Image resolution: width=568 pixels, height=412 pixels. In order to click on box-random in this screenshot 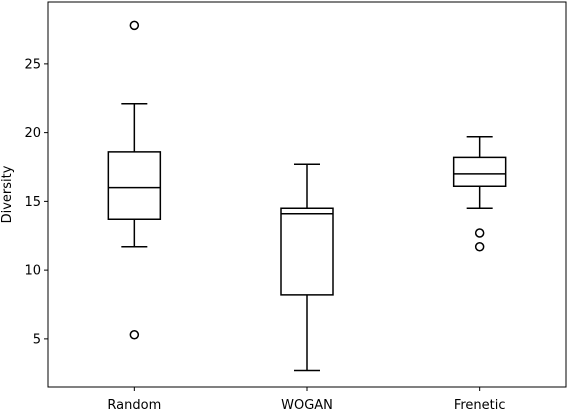, I will do `click(134, 180)`.